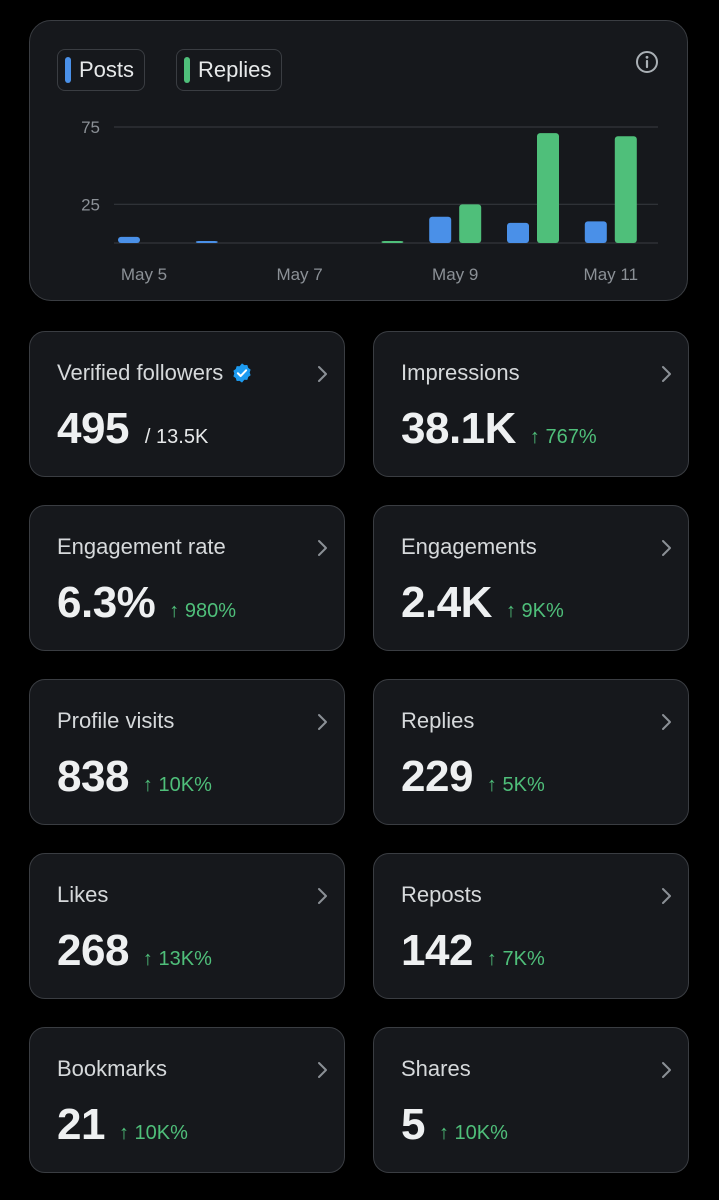  I want to click on metric-value-row: 5 ↑ 10K%, so click(454, 1125).